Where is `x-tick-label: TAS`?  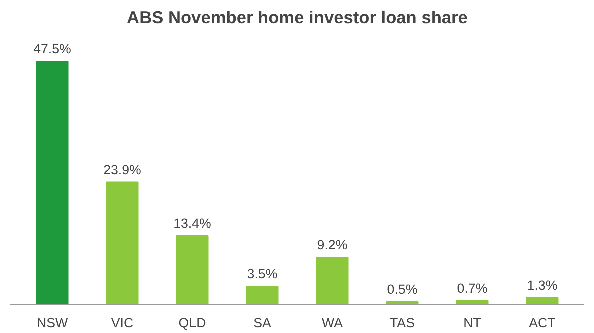 x-tick-label: TAS is located at coordinates (403, 323).